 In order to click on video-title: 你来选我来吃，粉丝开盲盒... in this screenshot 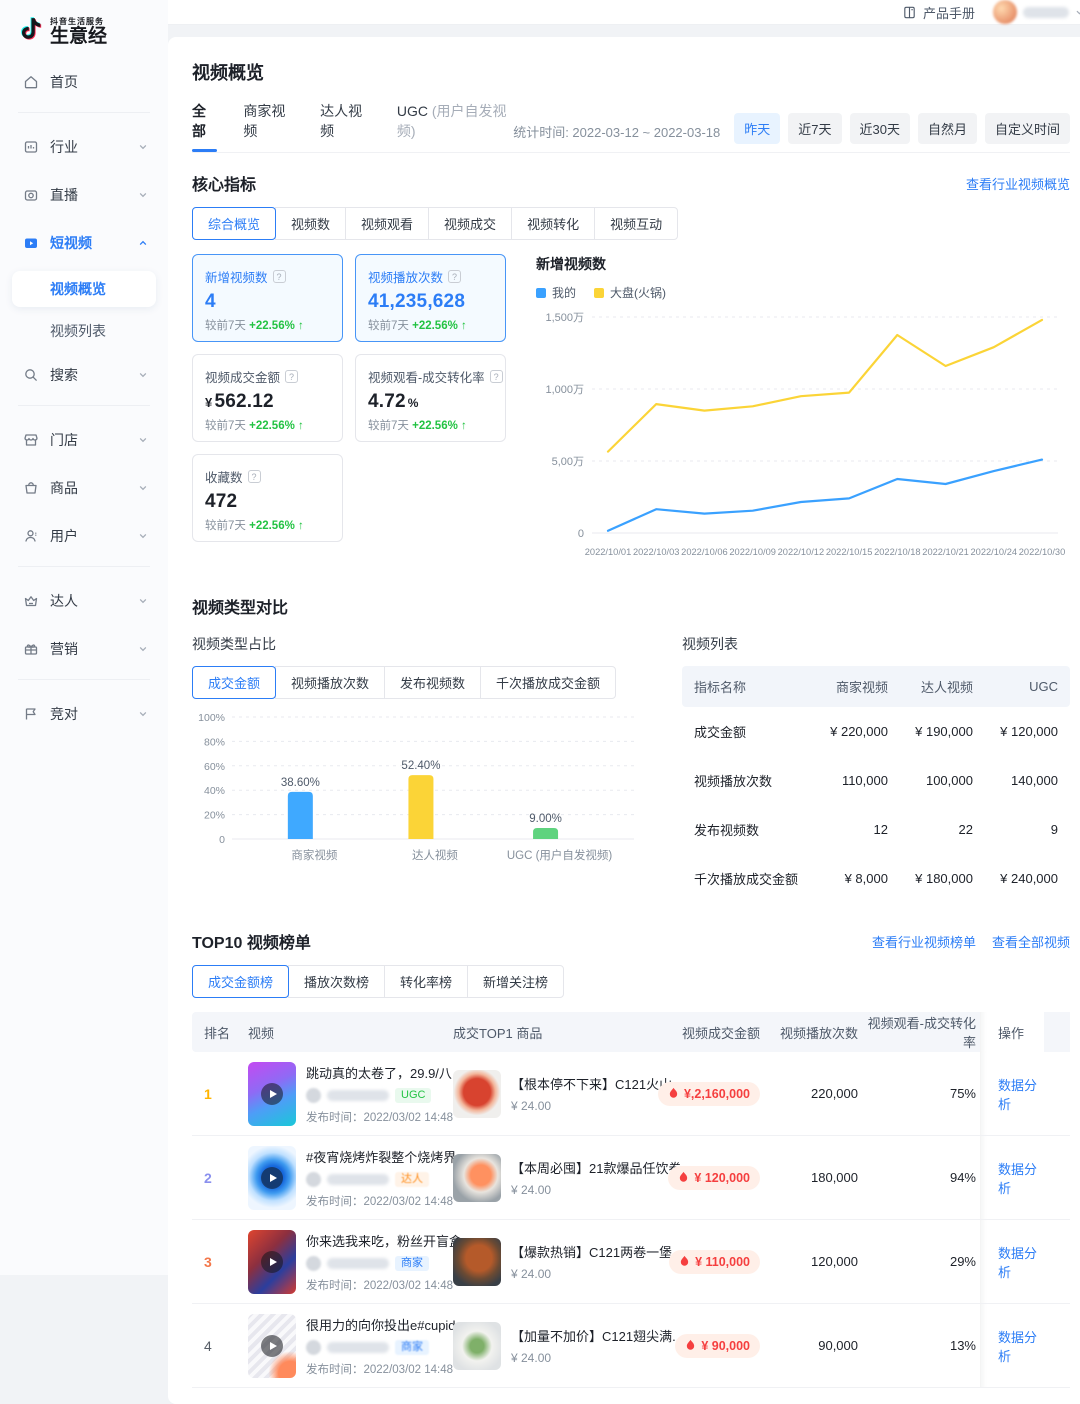, I will do `click(389, 1241)`.